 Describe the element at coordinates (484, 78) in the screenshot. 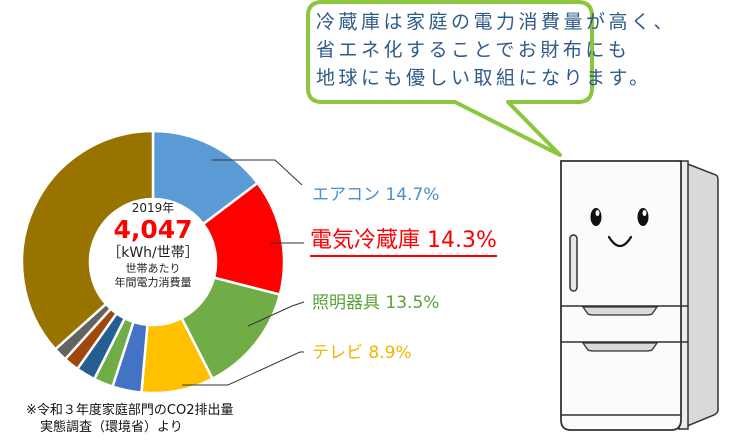

I see `bubble-line-3: 地球にも優しい取組になります。` at that location.